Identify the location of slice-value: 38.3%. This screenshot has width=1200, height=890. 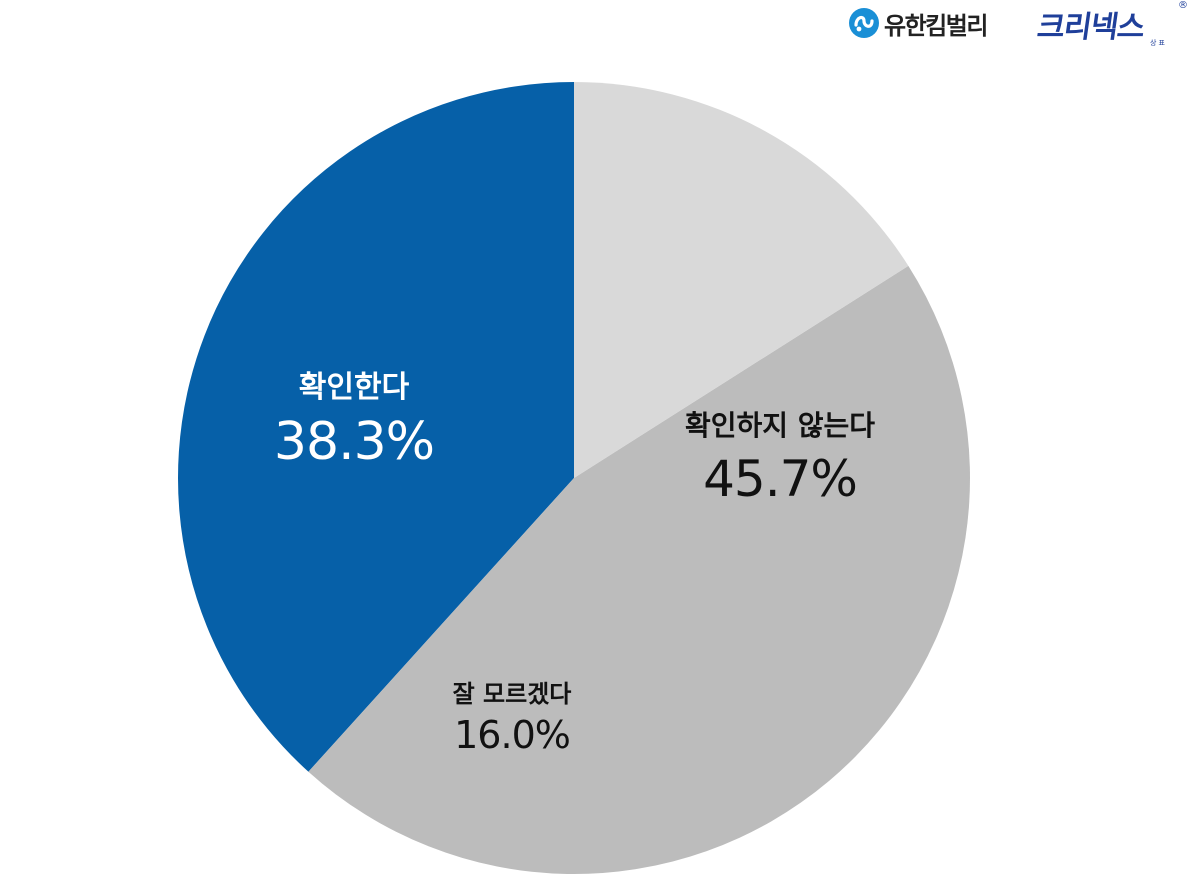
(354, 442).